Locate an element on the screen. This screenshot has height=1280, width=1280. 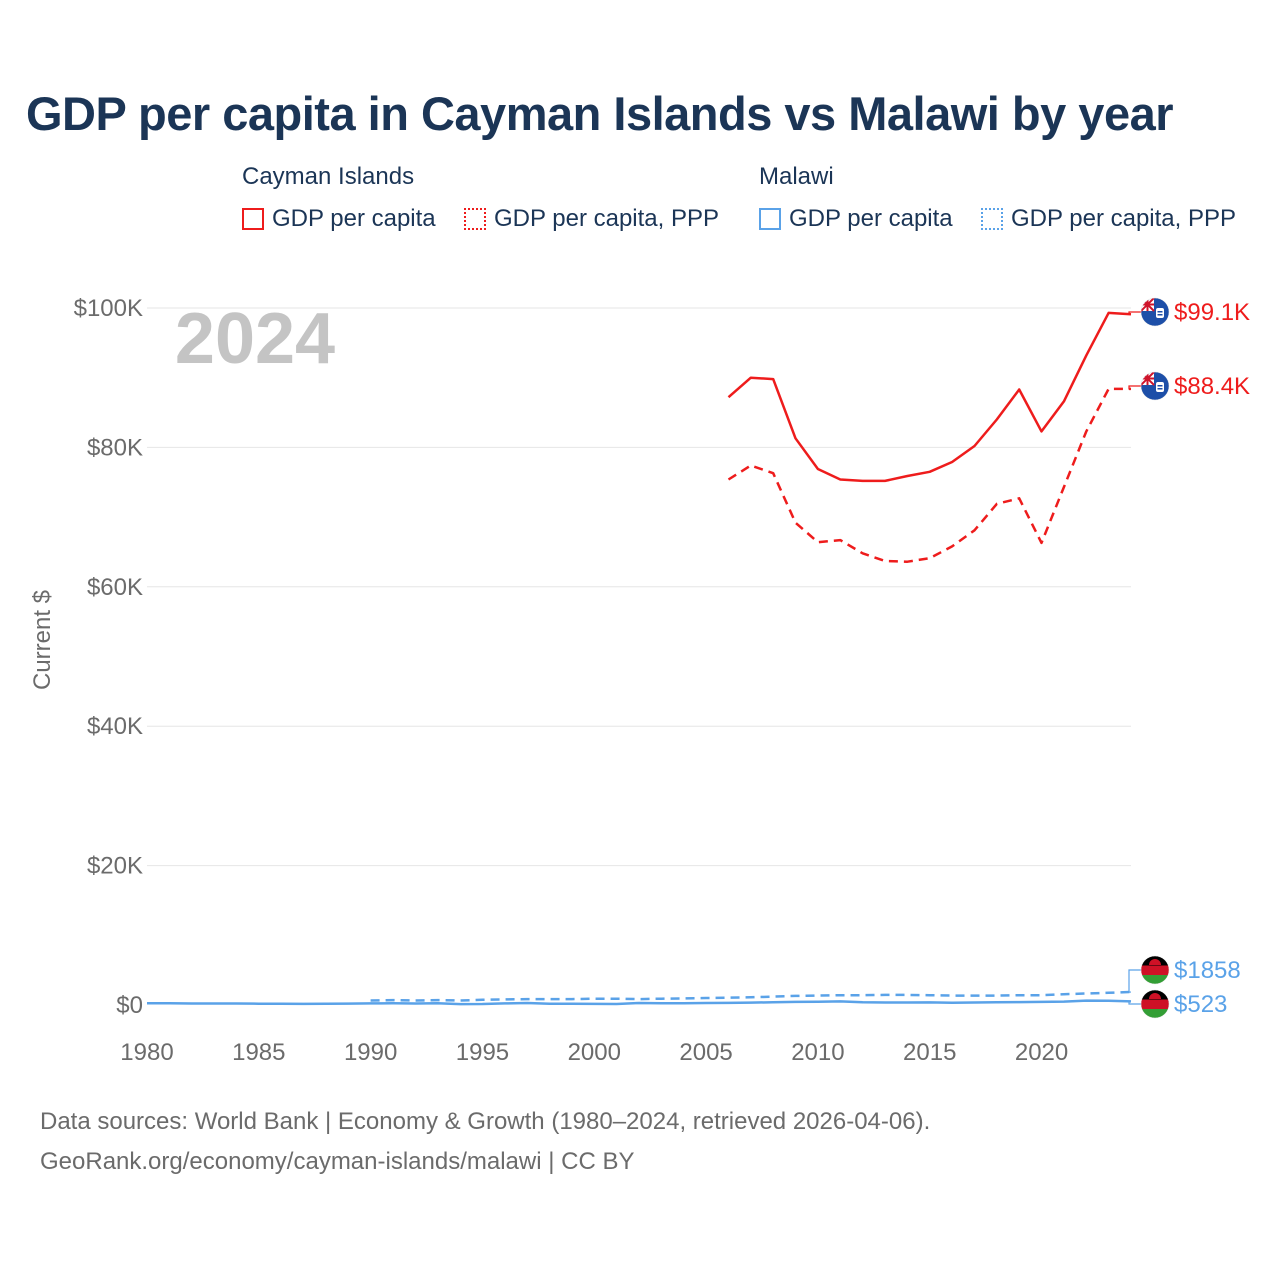
legend-group-malawi: Malawi is located at coordinates (796, 176).